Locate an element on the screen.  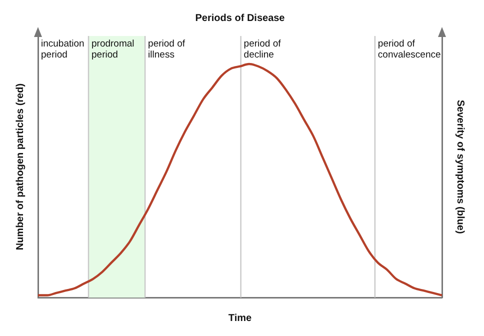
y2-axis-title: Severity of symptoms (blue) is located at coordinates (460, 167).